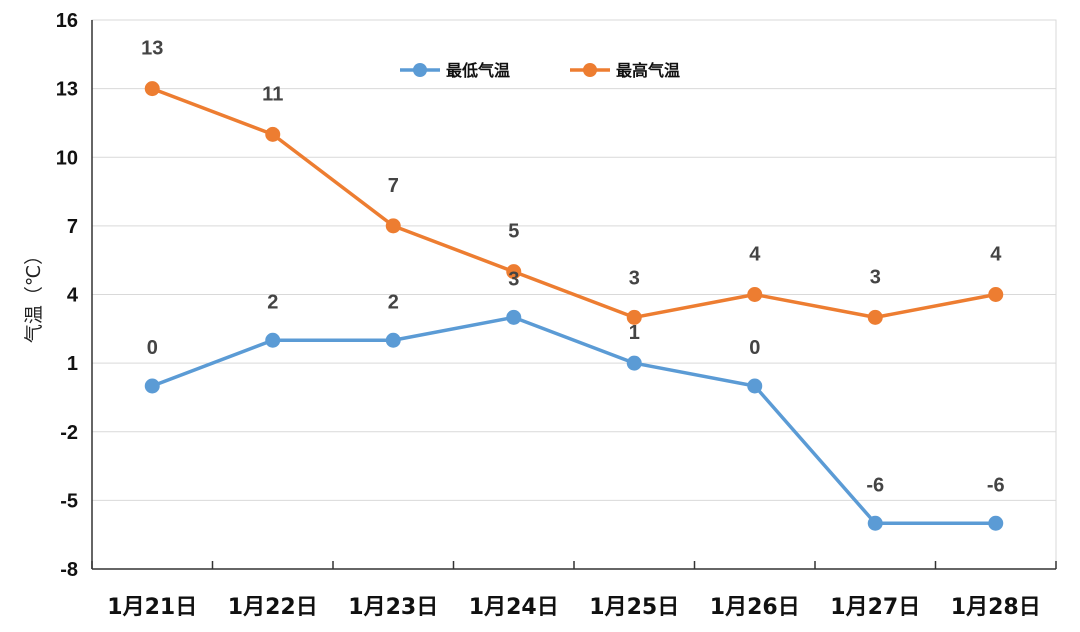 The image size is (1080, 632). Describe the element at coordinates (648, 70) in the screenshot. I see `legend-label-1: 最高气温` at that location.